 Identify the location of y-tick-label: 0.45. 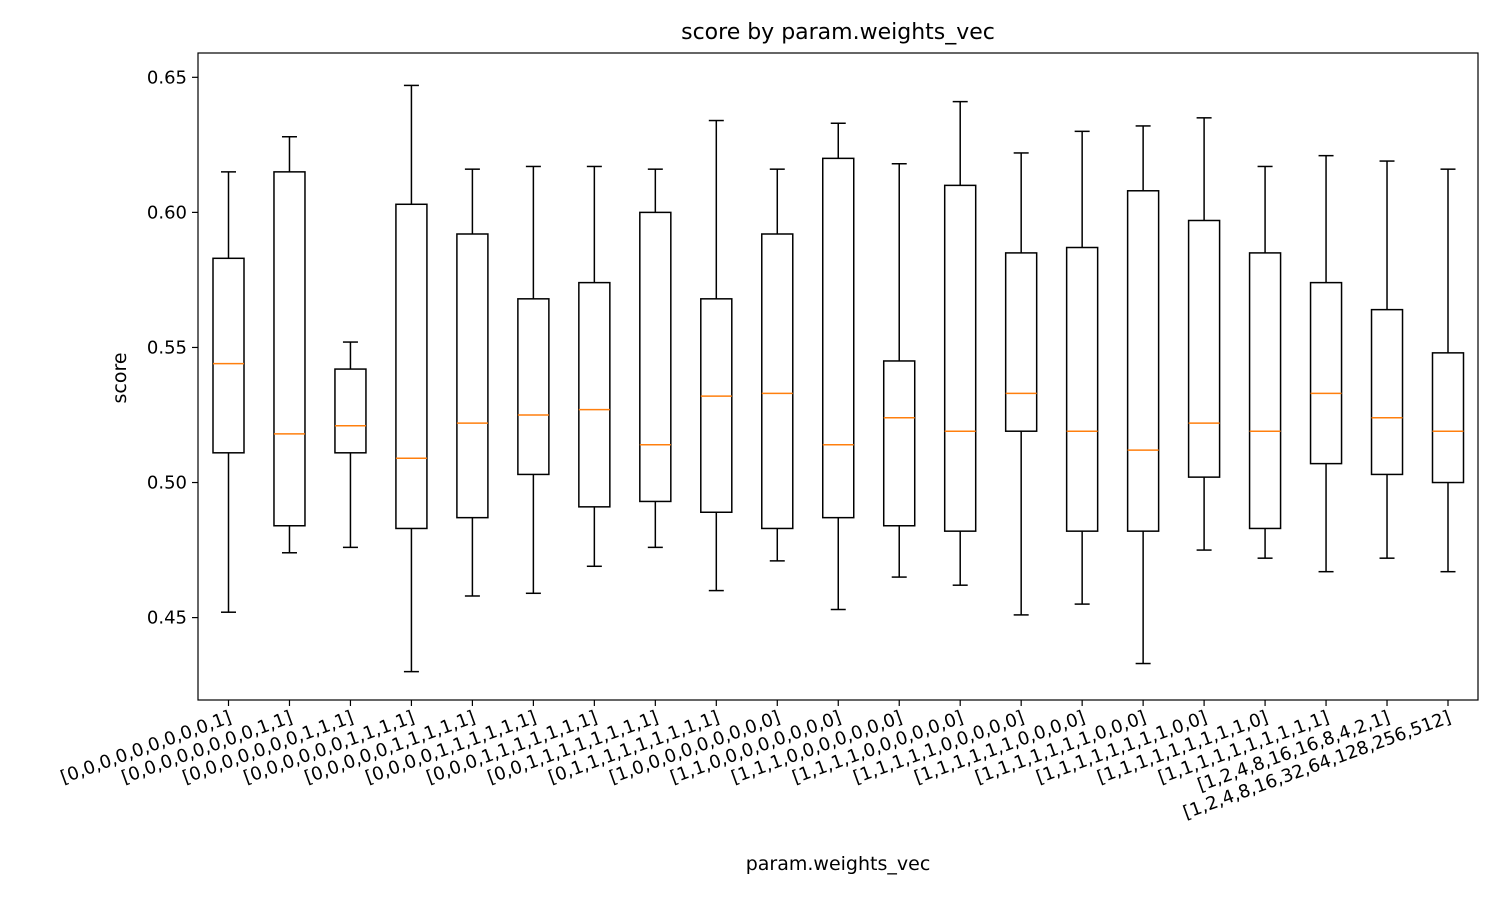
(167, 618).